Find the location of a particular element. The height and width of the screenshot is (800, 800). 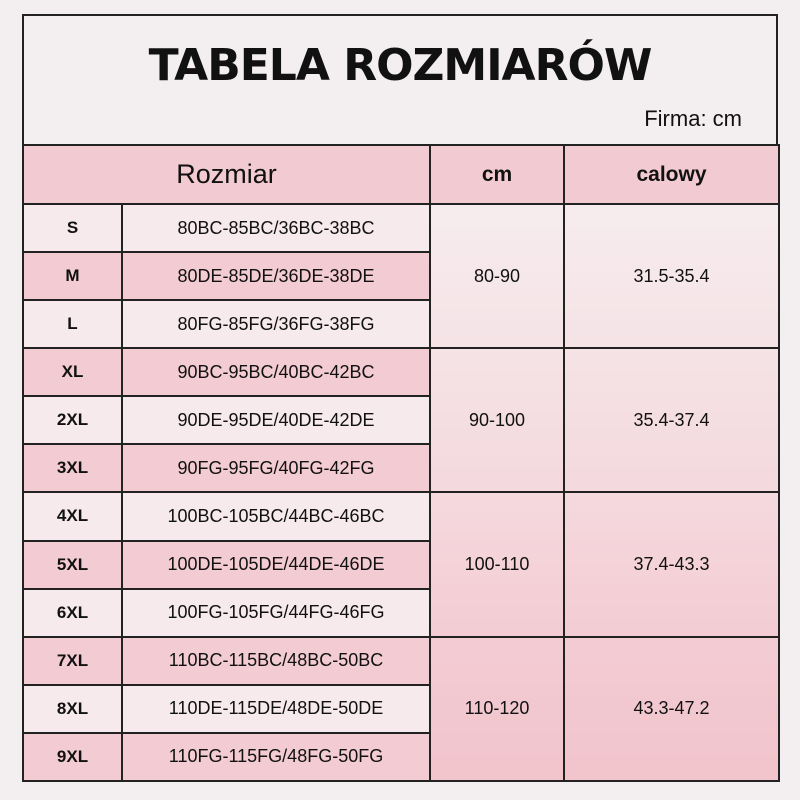

bra-size-cell: 90DE-95DE/40DE-42DE is located at coordinates (276, 420).